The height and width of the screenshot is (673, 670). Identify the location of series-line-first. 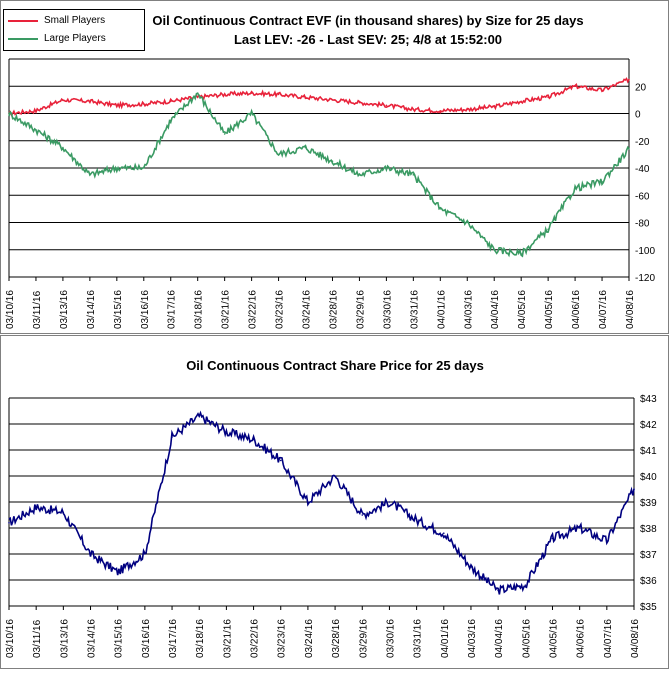
(319, 97).